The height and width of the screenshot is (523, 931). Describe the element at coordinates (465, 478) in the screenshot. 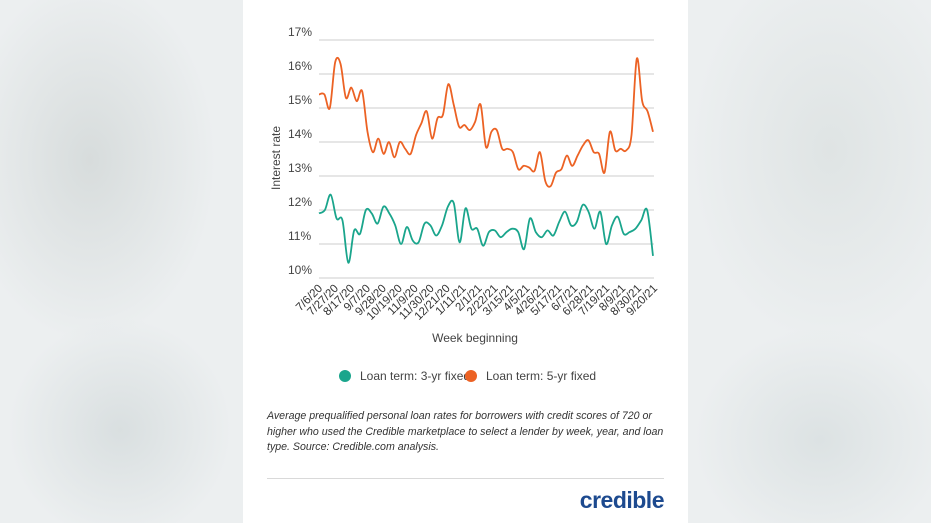

I see `divider` at that location.